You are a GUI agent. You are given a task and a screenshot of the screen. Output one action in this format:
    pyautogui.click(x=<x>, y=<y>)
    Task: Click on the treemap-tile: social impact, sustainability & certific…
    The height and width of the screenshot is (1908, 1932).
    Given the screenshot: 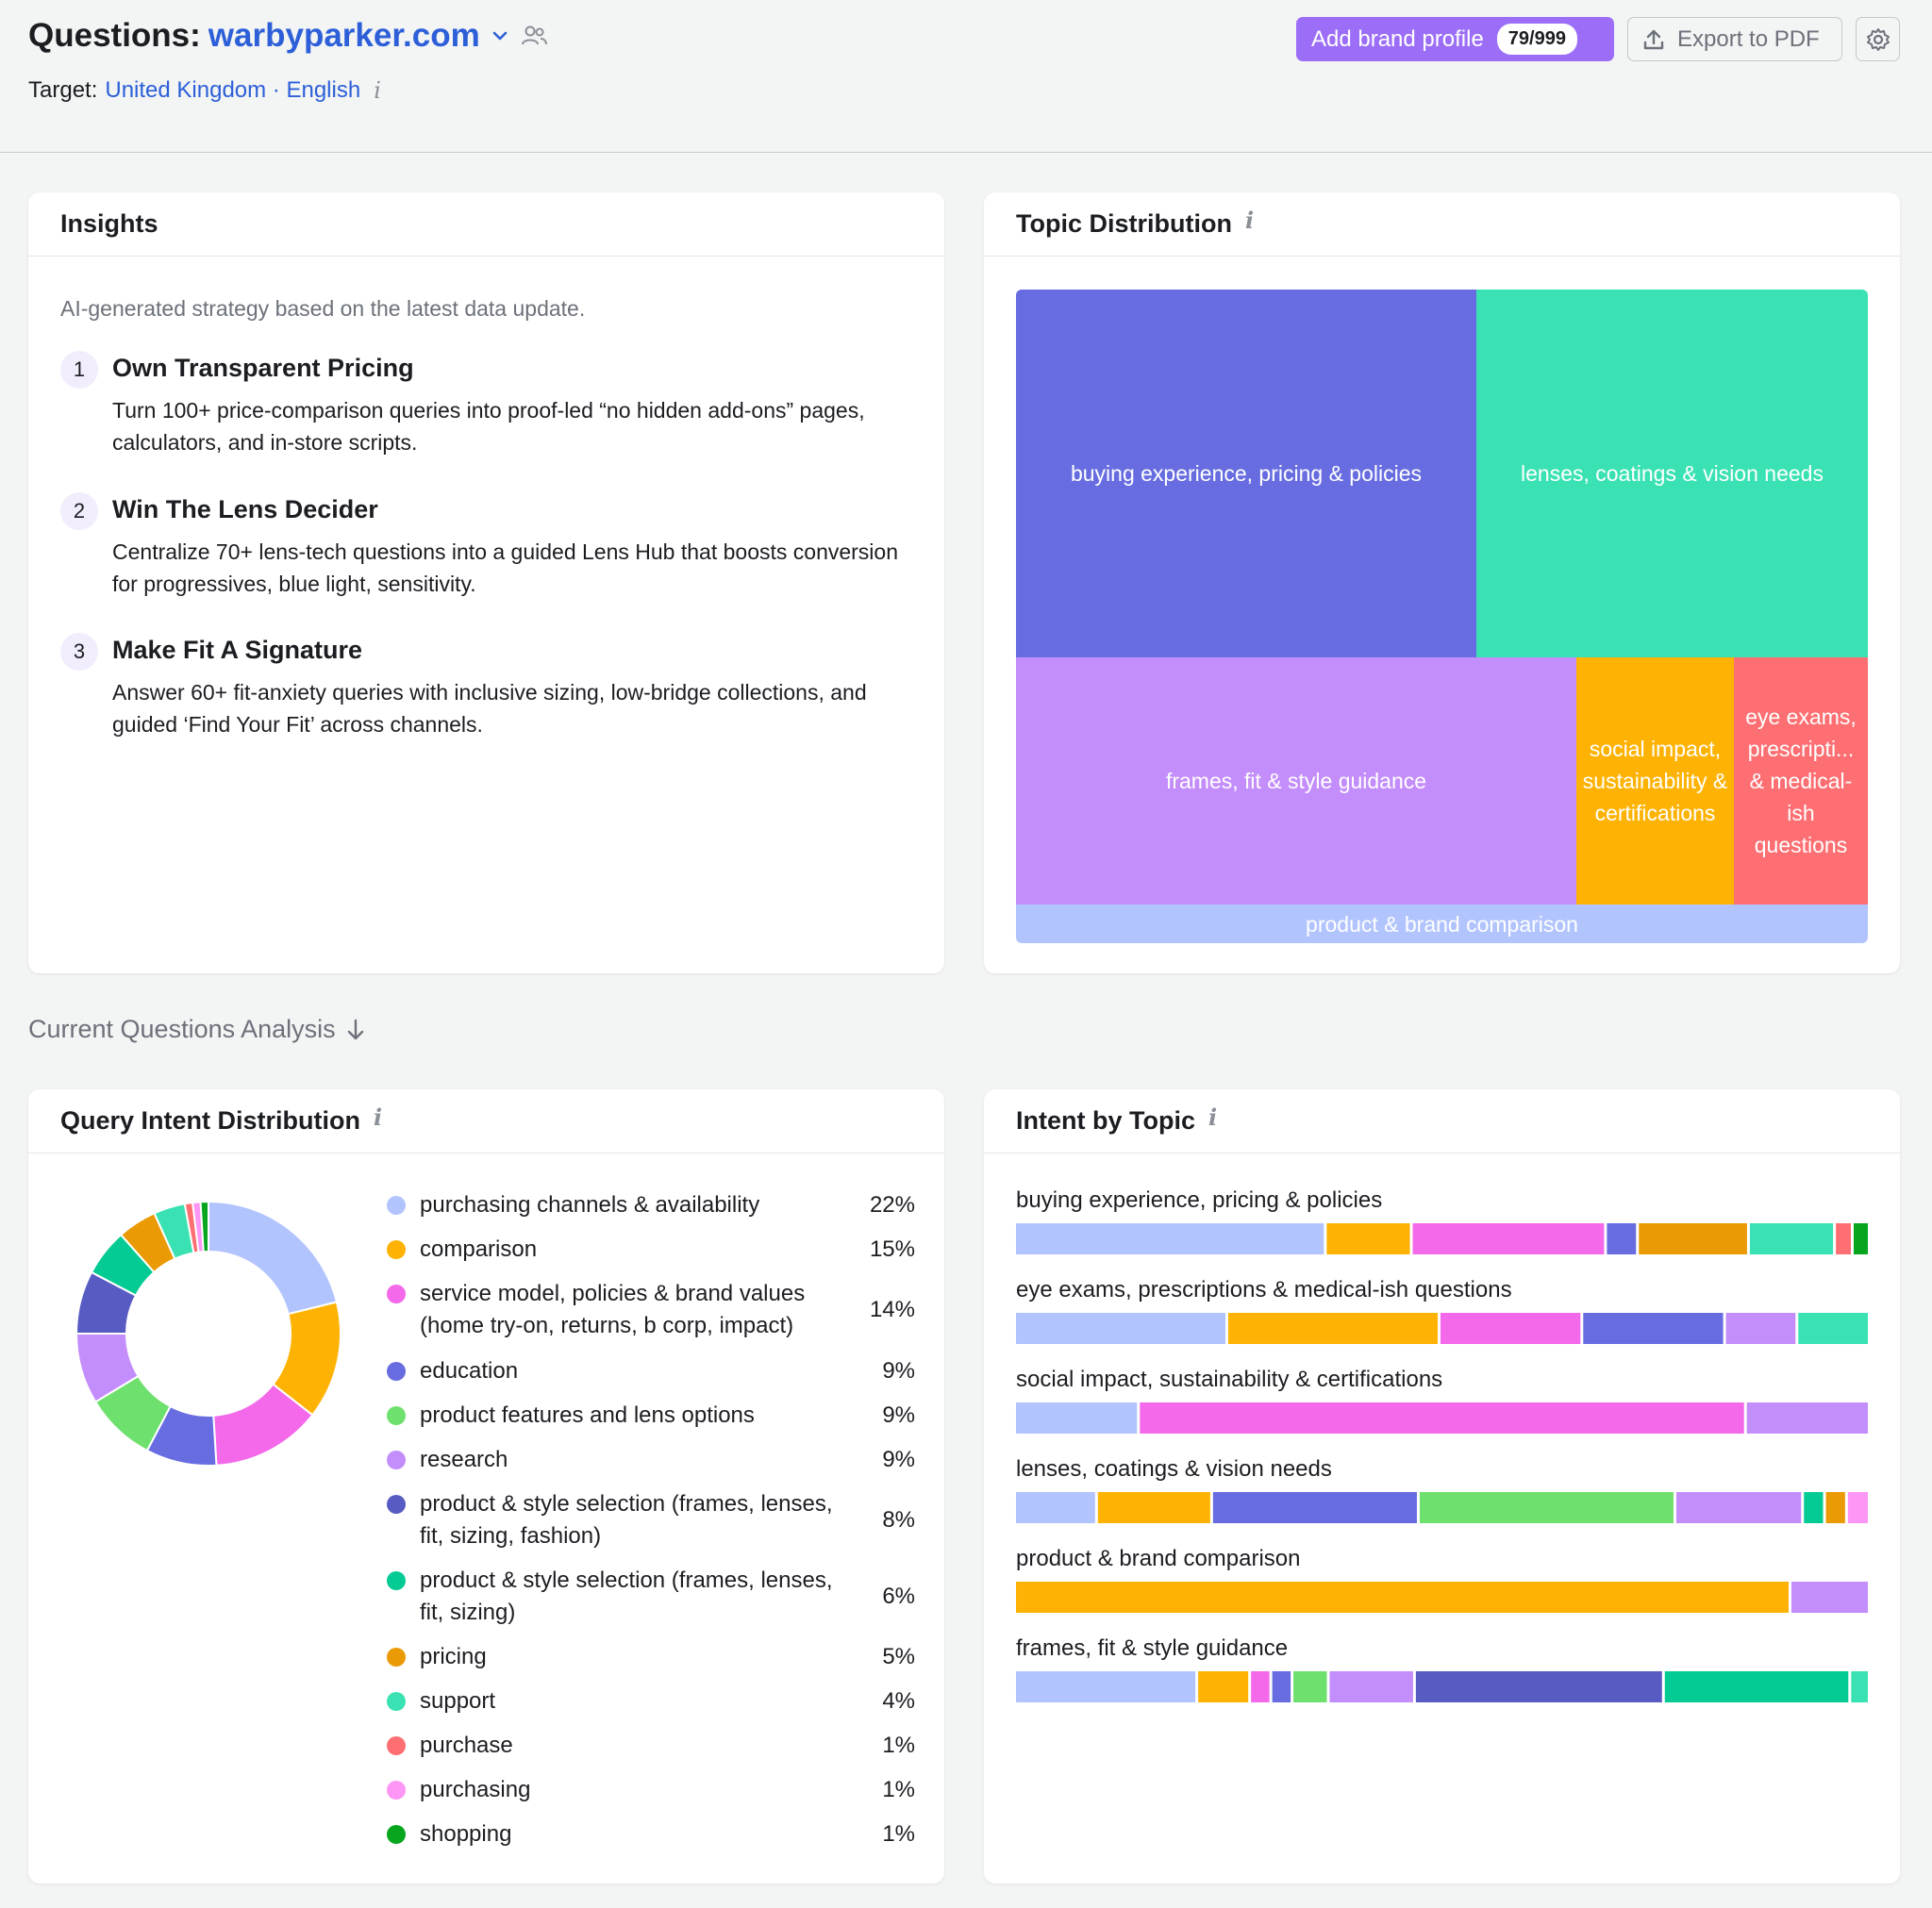 What is the action you would take?
    pyautogui.click(x=1655, y=781)
    